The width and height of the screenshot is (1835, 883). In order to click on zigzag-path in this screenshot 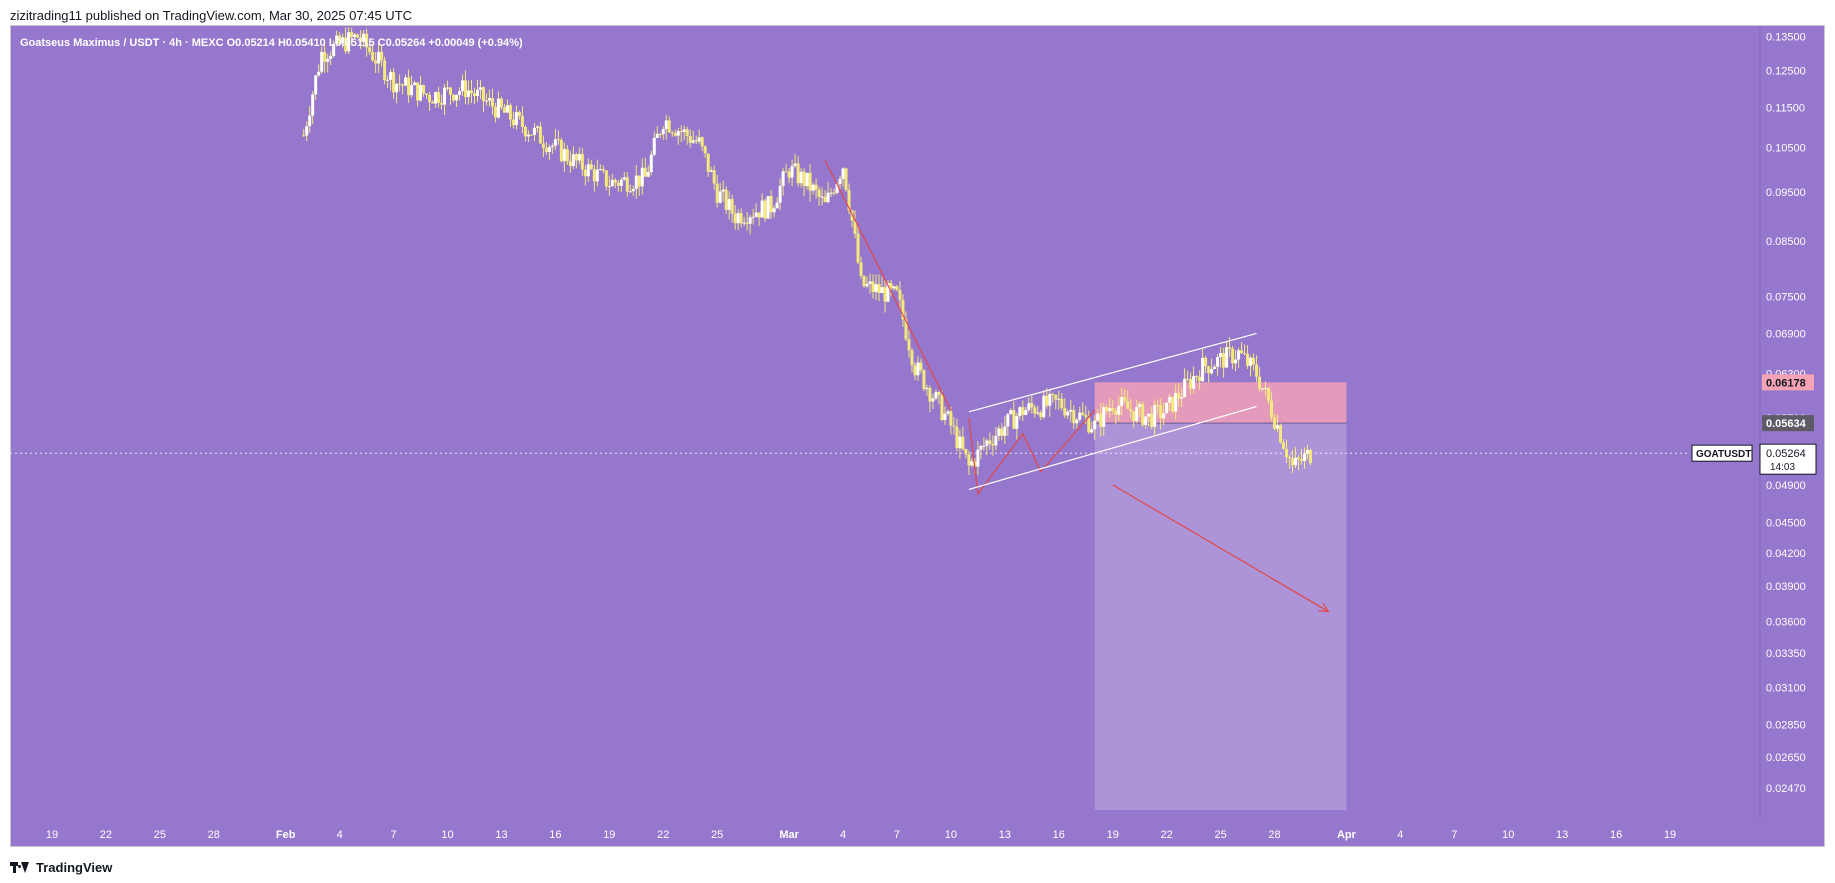, I will do `click(1032, 452)`.